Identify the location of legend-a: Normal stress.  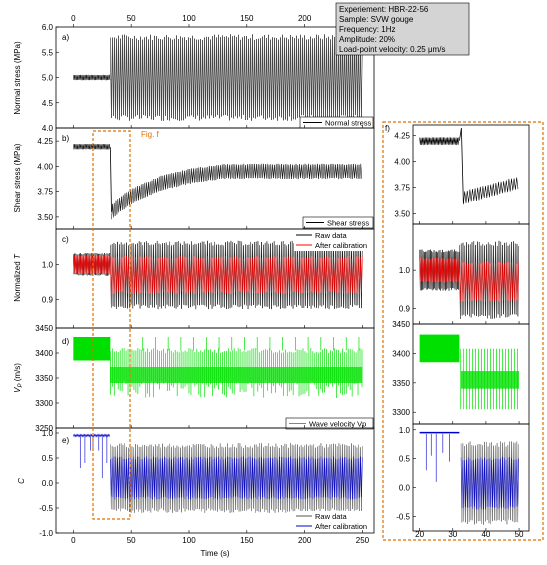
(336, 122).